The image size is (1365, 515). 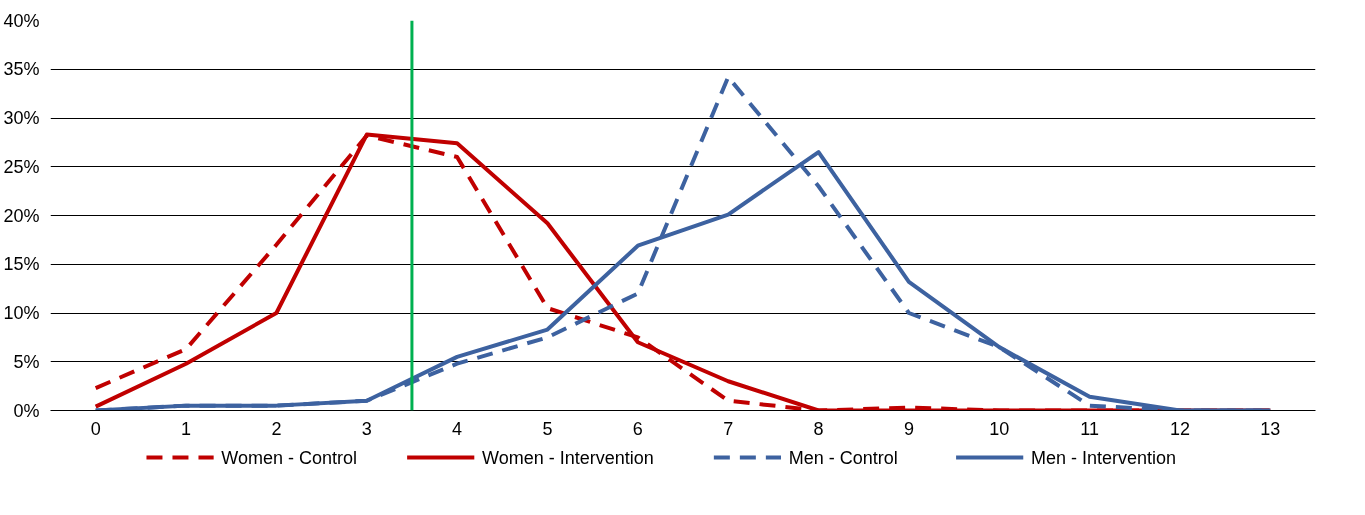 I want to click on y-tick-label: 0%, so click(x=26, y=410).